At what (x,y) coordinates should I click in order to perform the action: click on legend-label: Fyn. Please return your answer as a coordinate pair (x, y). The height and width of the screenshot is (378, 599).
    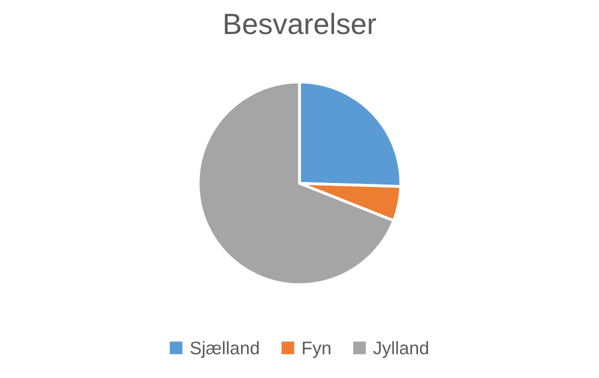
    Looking at the image, I should click on (316, 350).